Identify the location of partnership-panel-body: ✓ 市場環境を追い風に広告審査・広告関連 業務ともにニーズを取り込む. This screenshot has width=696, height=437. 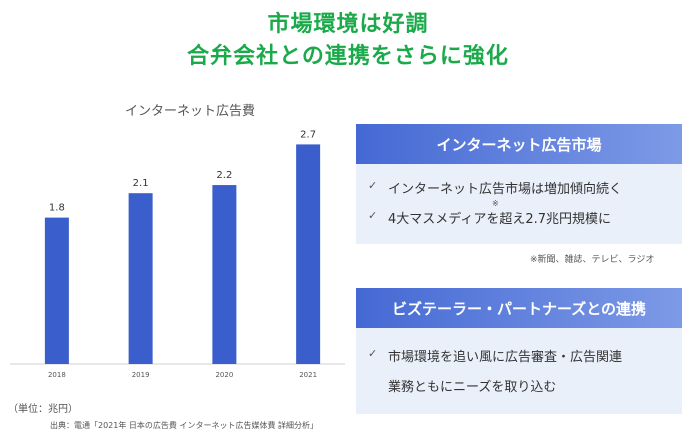
(519, 371).